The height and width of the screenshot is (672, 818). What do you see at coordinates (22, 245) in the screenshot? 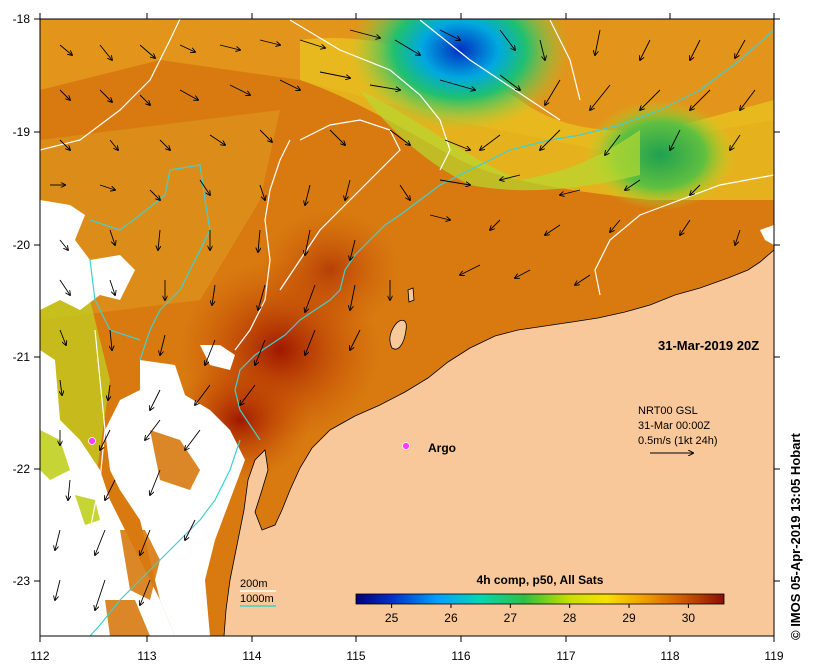
I see `lat-tick-label: -20` at bounding box center [22, 245].